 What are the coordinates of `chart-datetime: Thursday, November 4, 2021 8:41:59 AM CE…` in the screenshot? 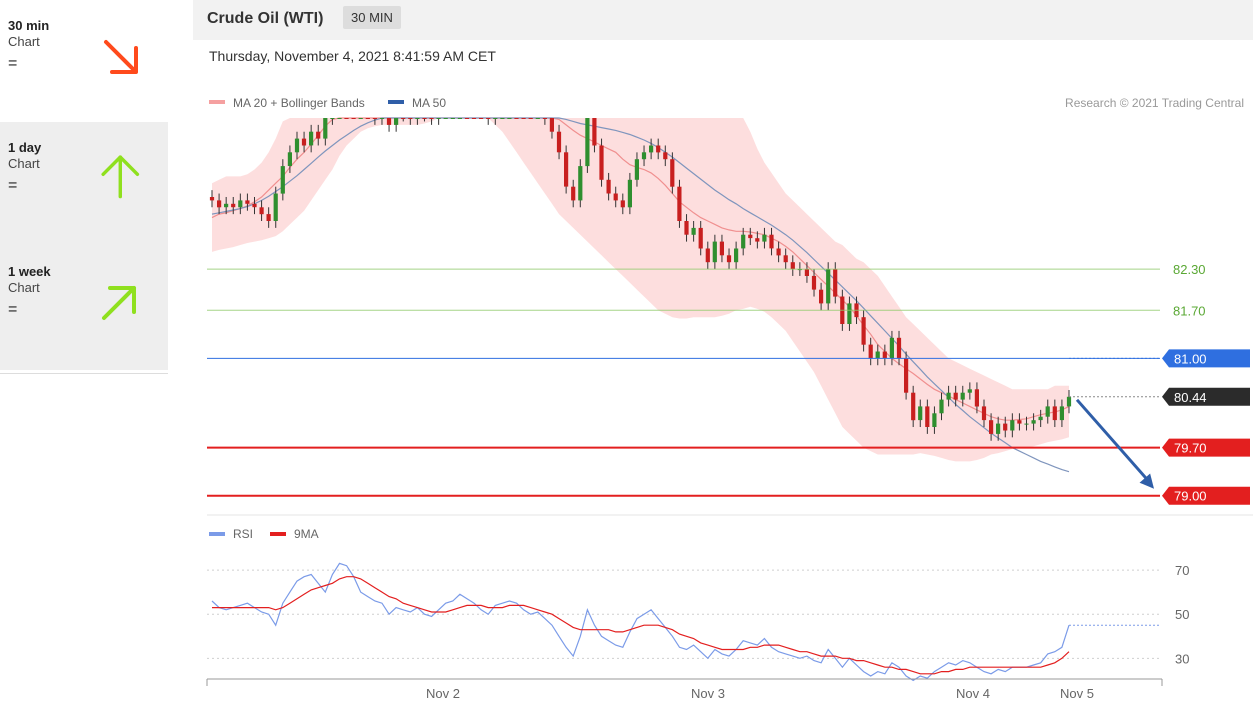 It's located at (352, 56).